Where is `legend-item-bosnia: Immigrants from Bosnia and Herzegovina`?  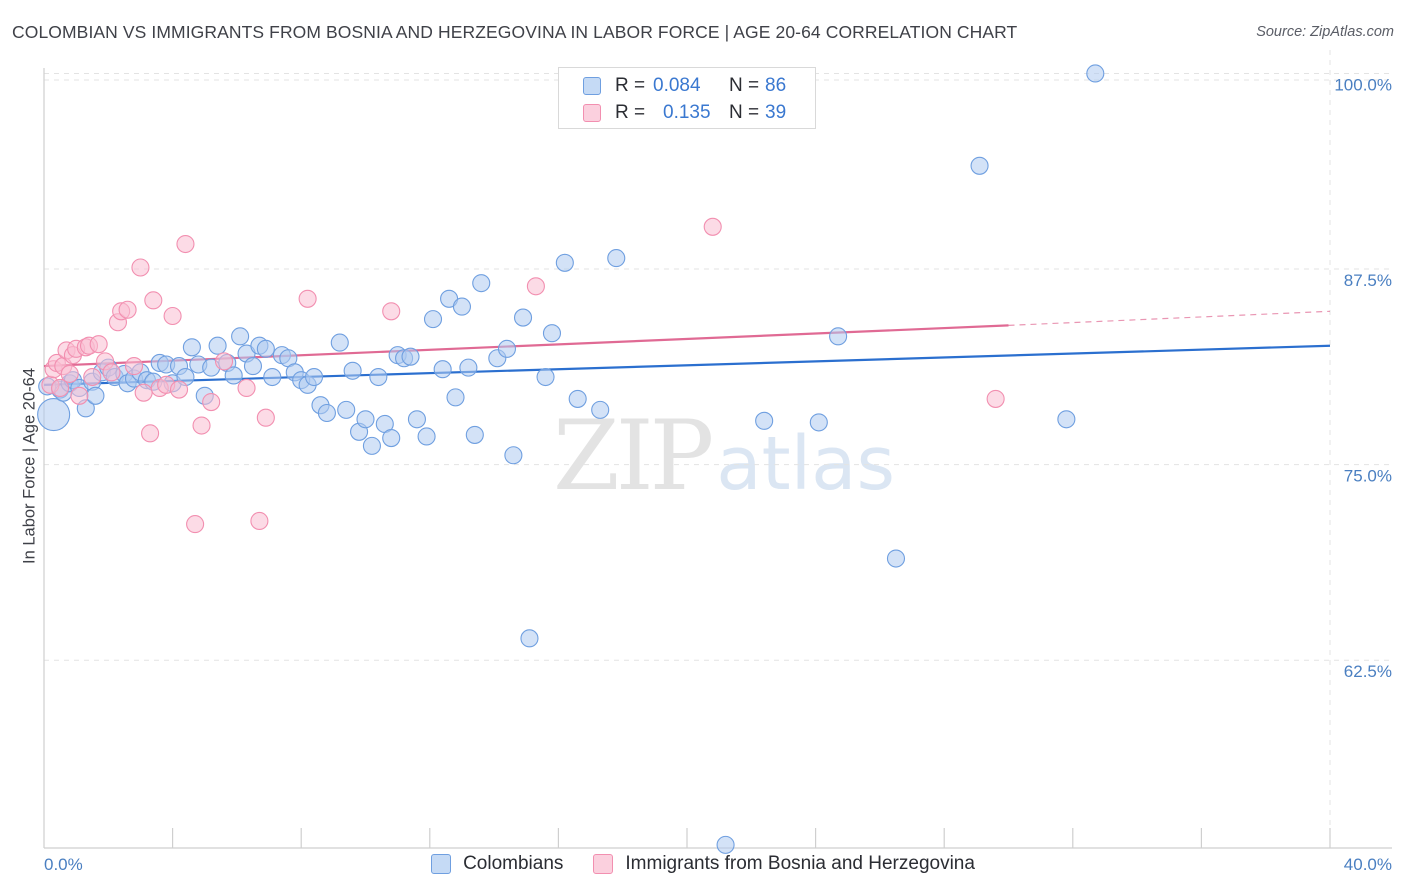
legend-item-bosnia: Immigrants from Bosnia and Herzegovina is located at coordinates (784, 864).